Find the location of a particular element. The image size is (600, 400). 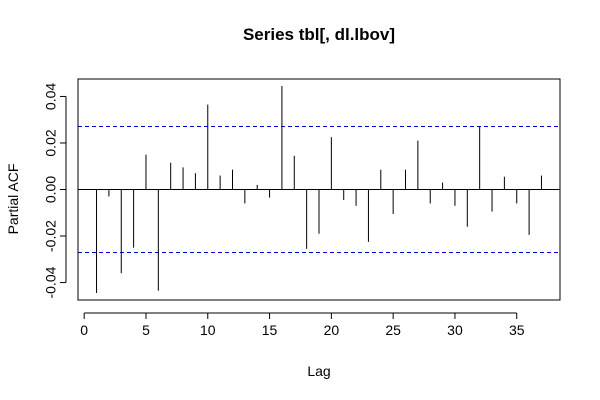

x-tick-label: 30 is located at coordinates (455, 330).